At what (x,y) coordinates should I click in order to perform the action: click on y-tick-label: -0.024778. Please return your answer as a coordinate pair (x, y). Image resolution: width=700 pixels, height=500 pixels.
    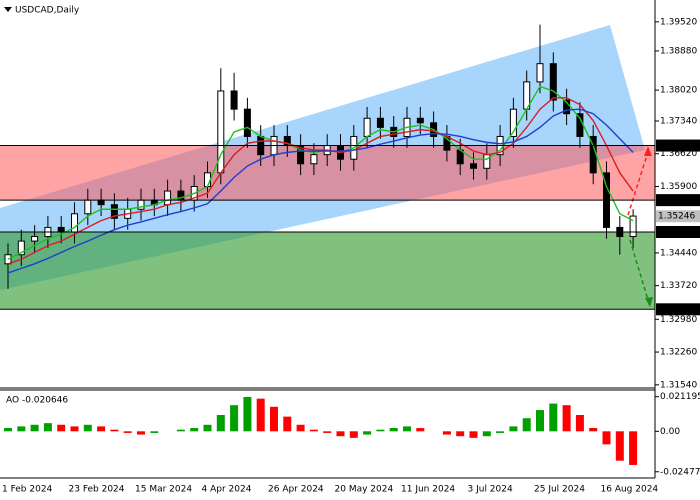
    Looking at the image, I should click on (680, 472).